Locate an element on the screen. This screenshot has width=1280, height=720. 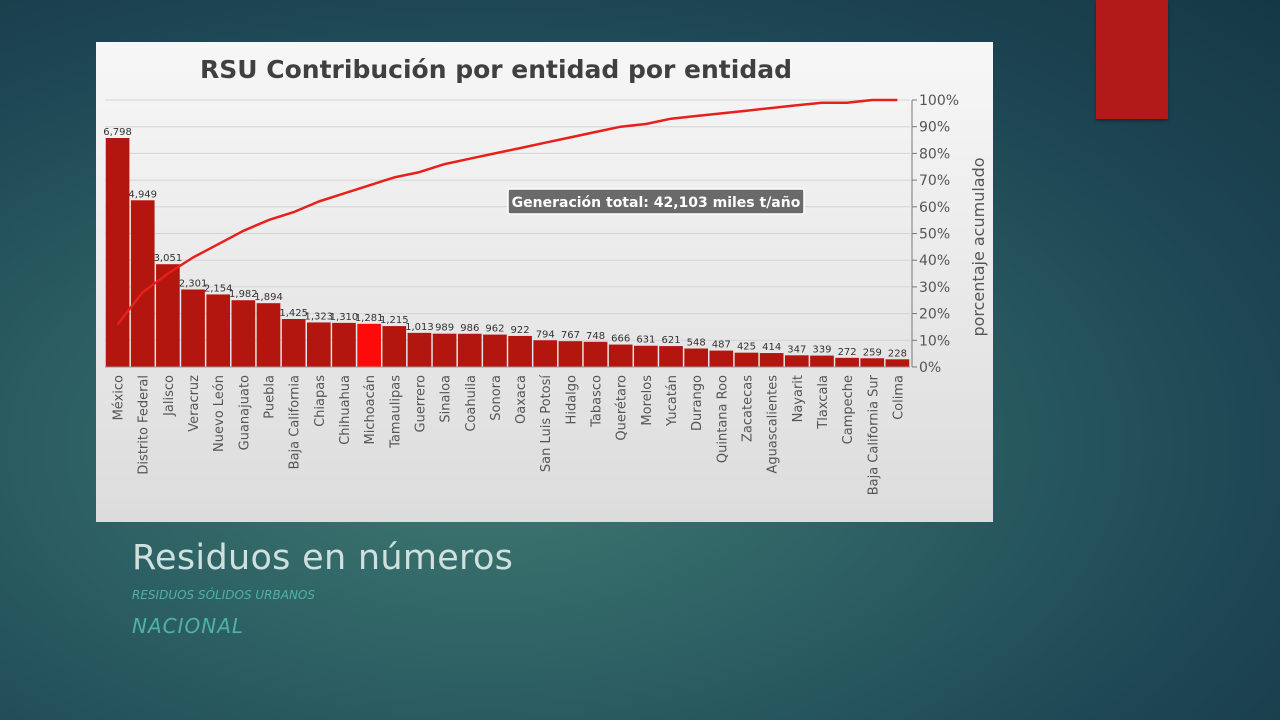
category-label: Puebla is located at coordinates (270, 397).